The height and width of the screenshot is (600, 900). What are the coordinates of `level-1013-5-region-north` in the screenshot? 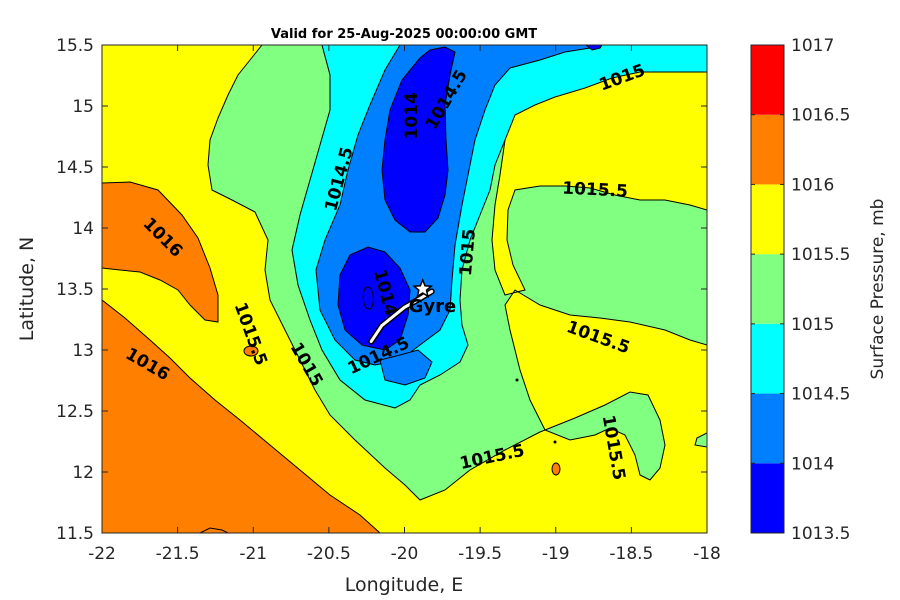 It's located at (418, 139).